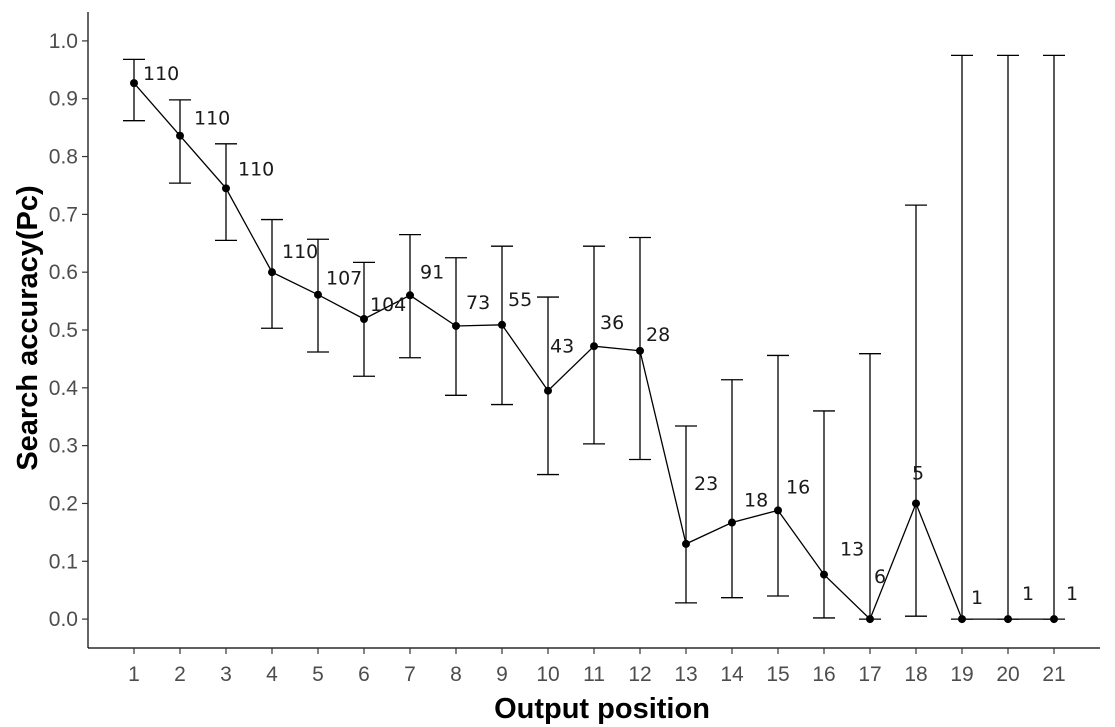 The width and height of the screenshot is (1115, 727). I want to click on x-tick-label: 21, so click(1053, 674).